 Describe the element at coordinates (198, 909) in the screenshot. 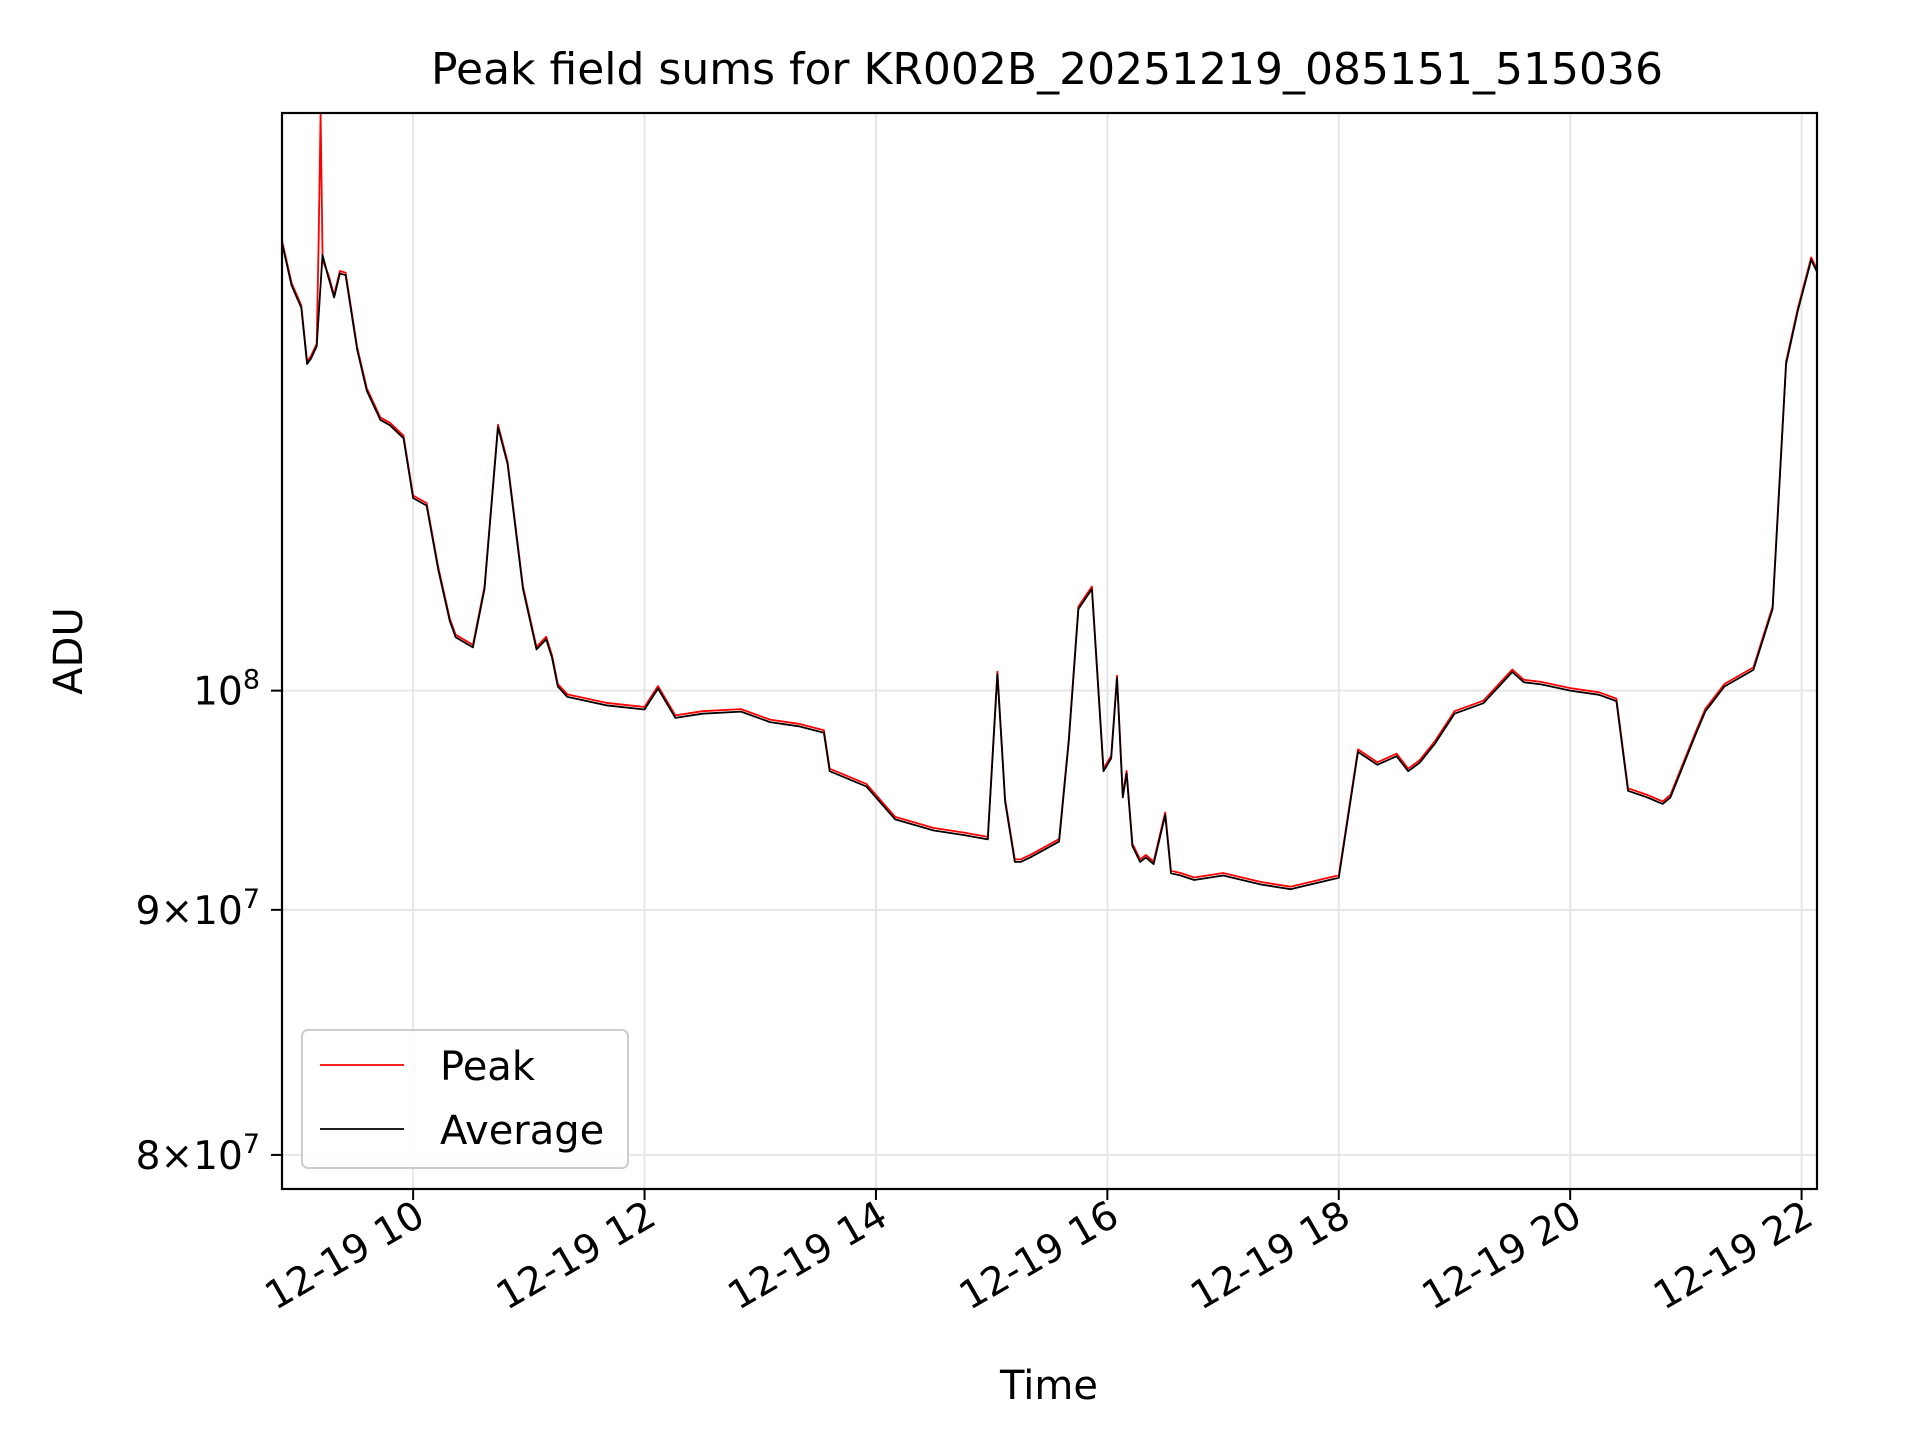

I see `y-tick-label: 9×107` at that location.